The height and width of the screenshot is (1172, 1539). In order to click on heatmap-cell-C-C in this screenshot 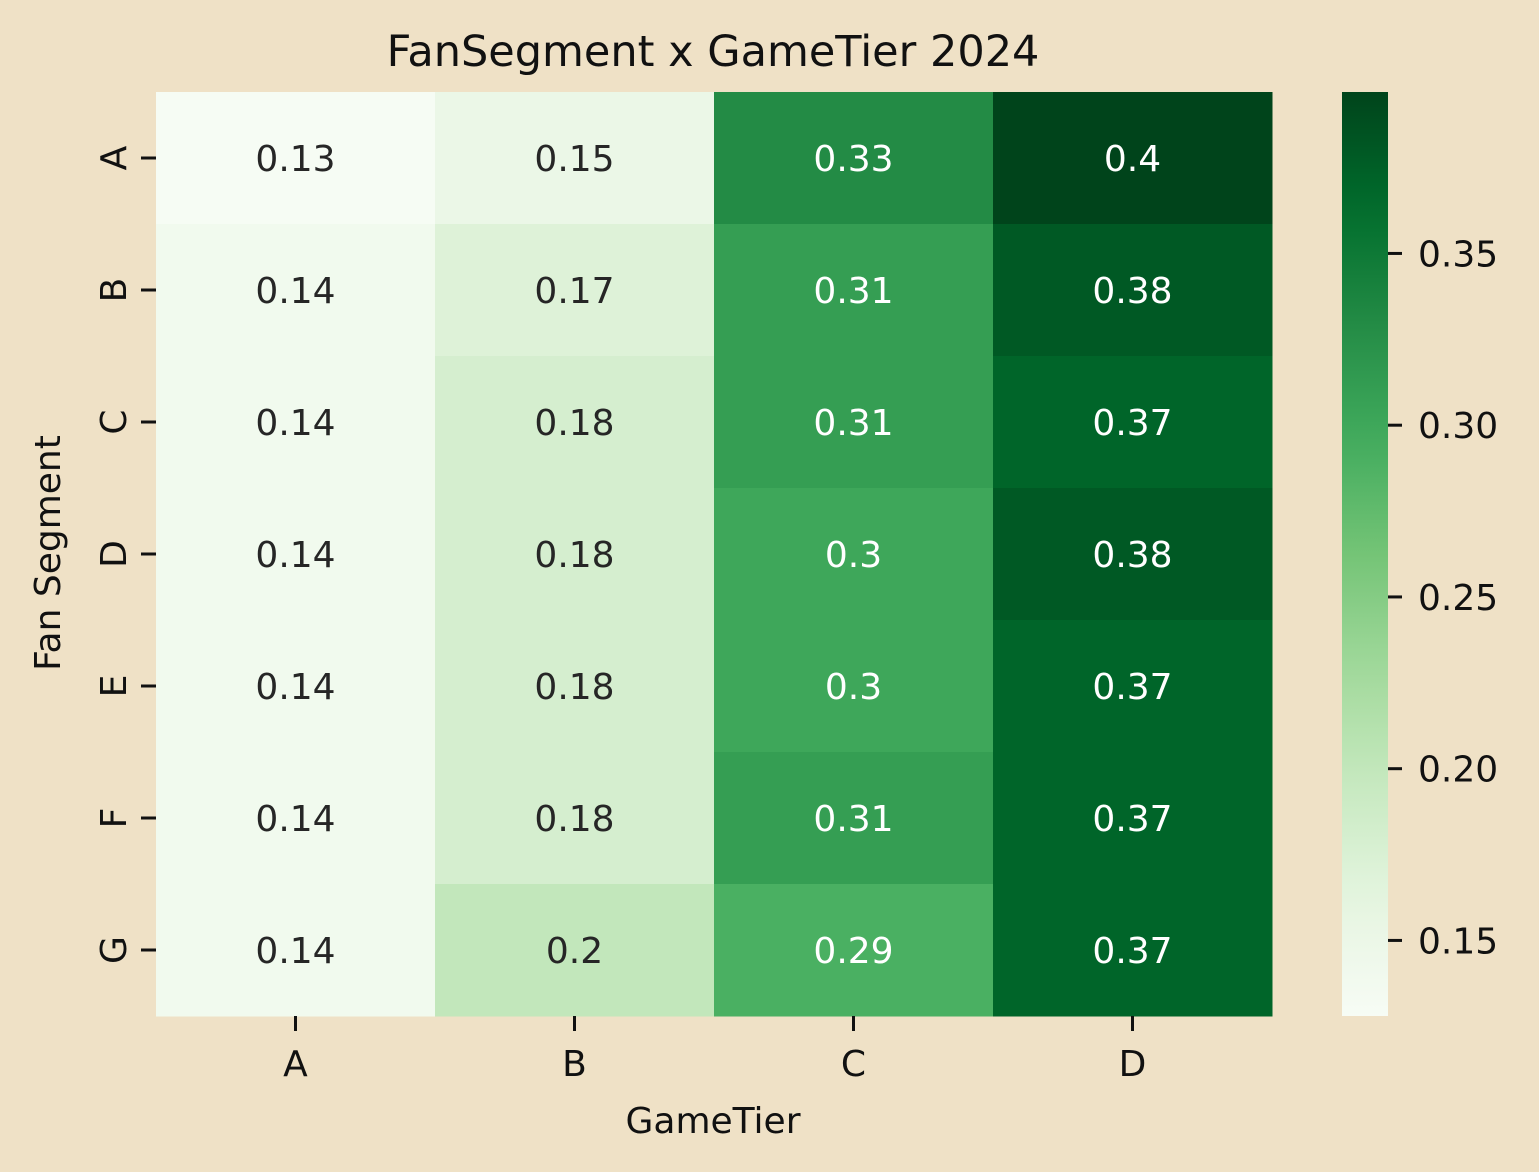, I will do `click(854, 422)`.